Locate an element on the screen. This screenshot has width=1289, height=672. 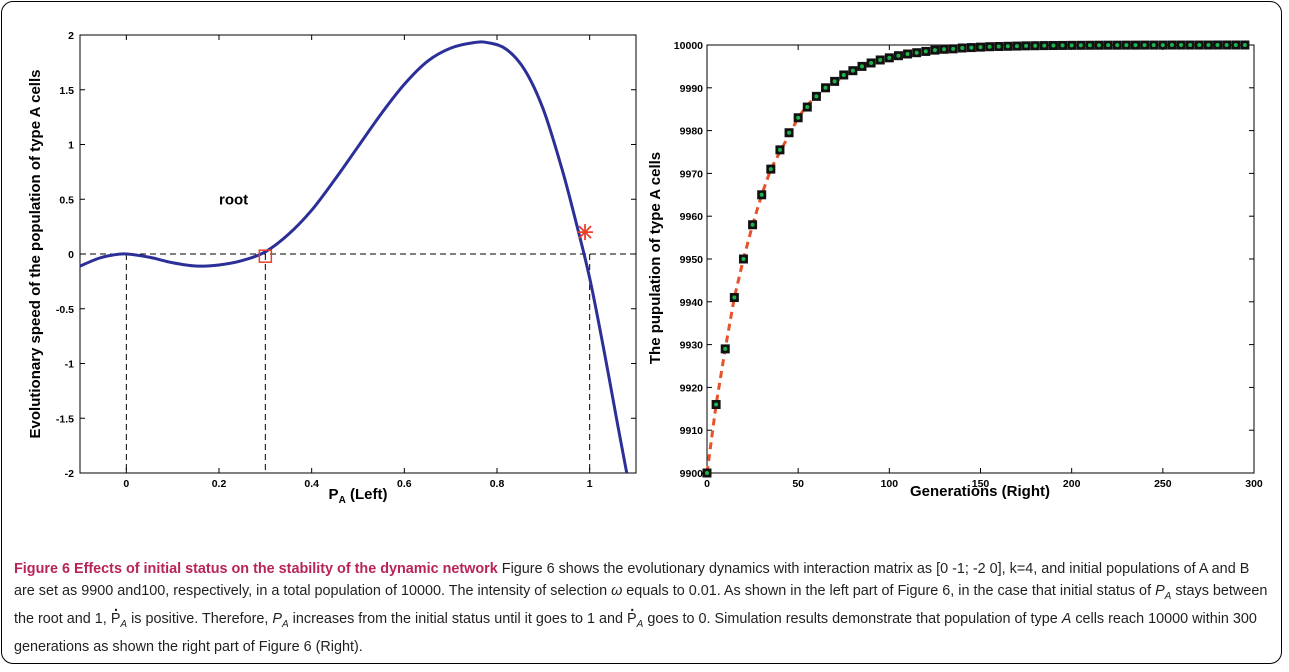
right-x-tick-label: 250 is located at coordinates (1163, 484).